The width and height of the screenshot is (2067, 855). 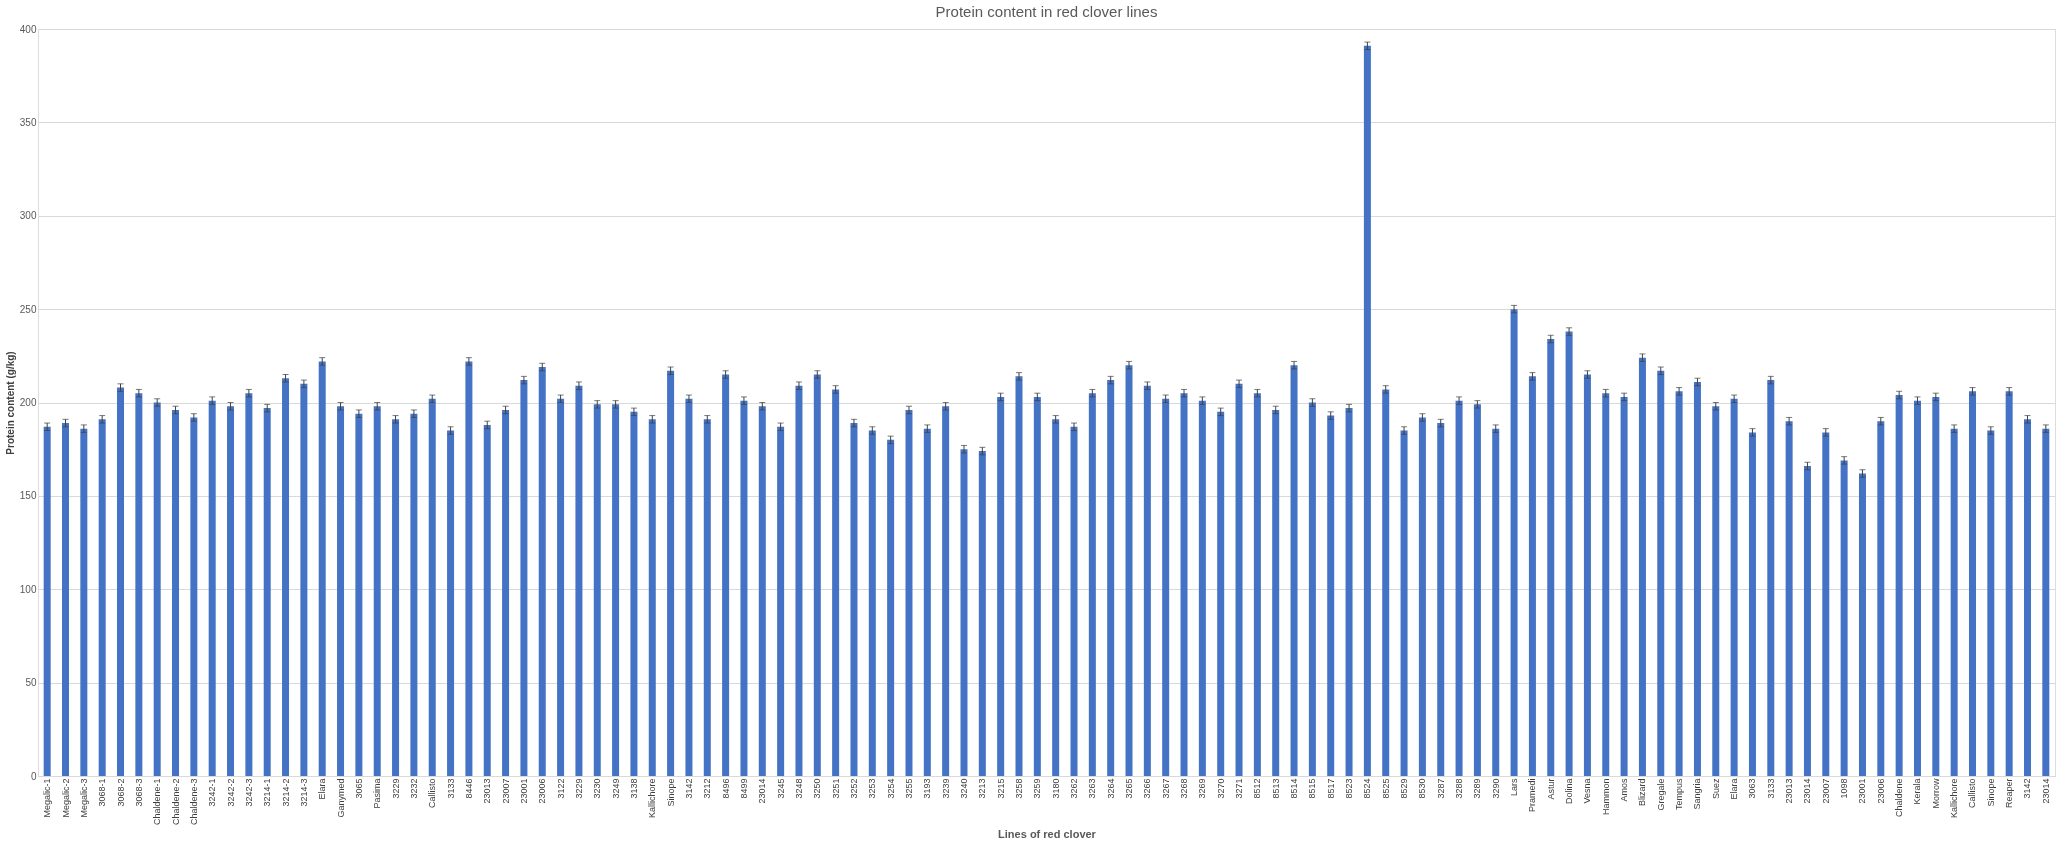 I want to click on x-tick-label: 3254, so click(x=890, y=788).